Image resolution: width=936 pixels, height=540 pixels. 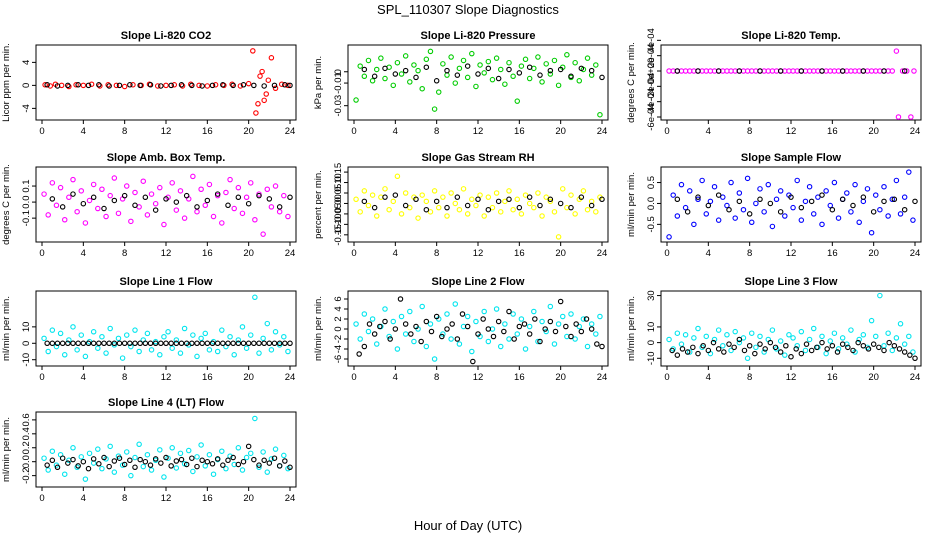 I want to click on y-axis-label: Licor ppm per min., so click(x=6, y=82).